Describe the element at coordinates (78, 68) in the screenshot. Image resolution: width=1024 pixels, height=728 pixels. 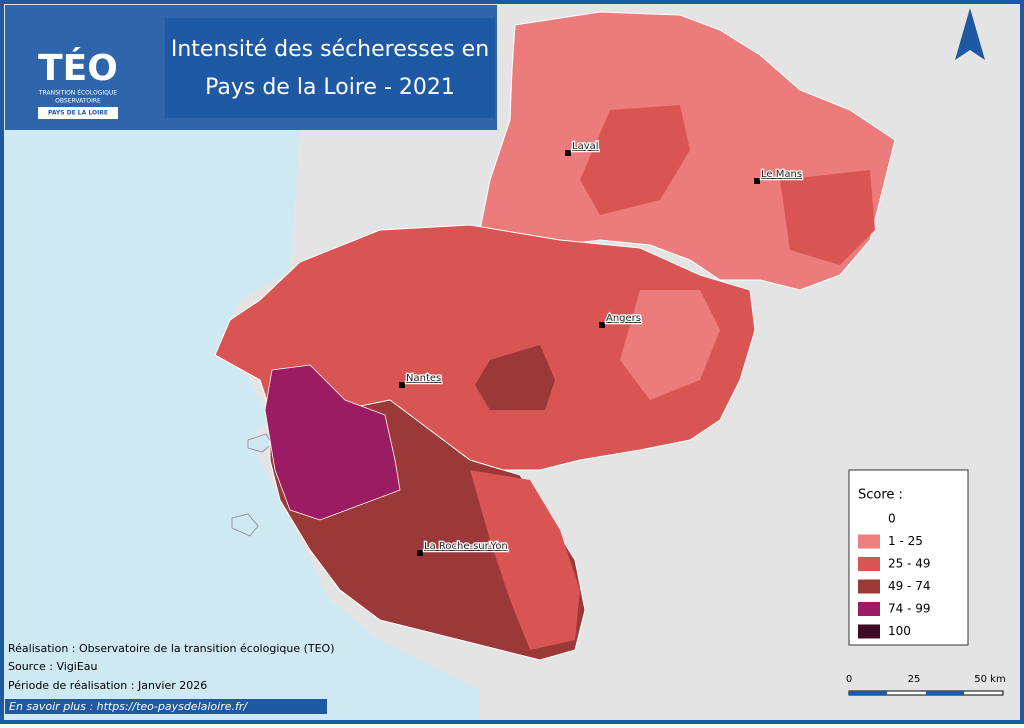
I see `logo-name: TÉO` at that location.